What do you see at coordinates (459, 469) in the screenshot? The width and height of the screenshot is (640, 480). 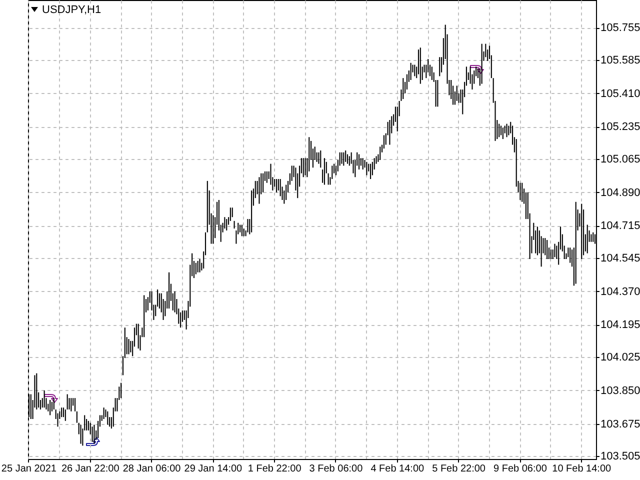 I see `x-tick-label: 5 Feb 22:00` at bounding box center [459, 469].